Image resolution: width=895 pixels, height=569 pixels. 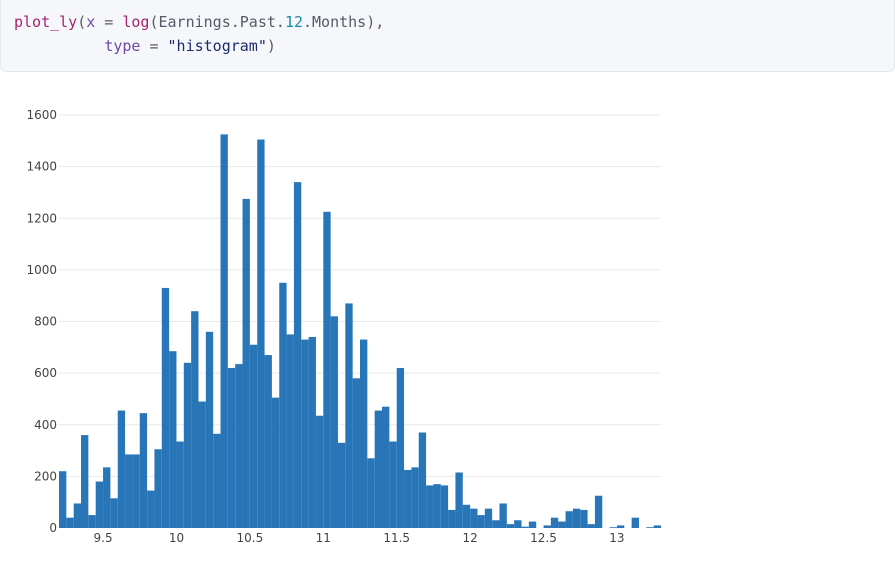 I want to click on code-string-histogram: "histogram", so click(x=217, y=46).